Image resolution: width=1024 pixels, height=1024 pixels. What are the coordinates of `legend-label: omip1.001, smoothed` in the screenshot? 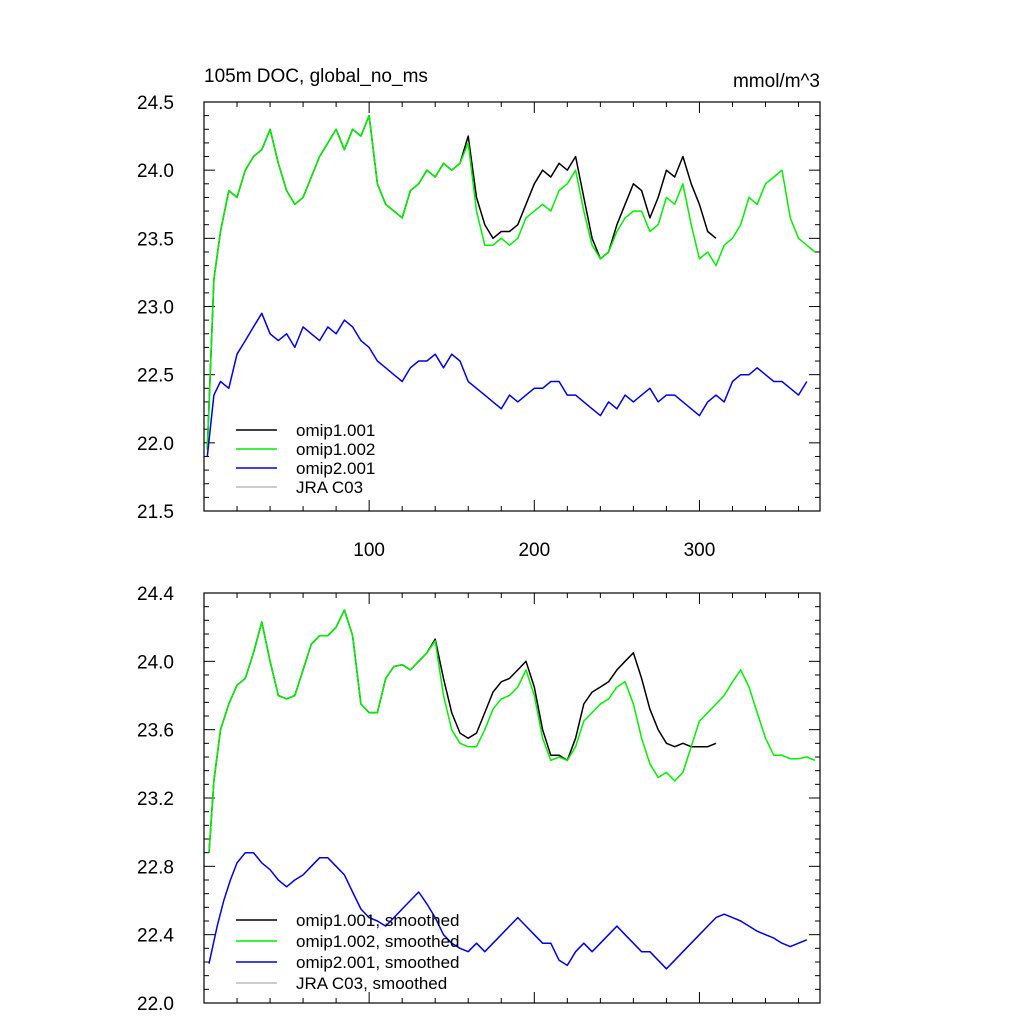 It's located at (378, 920).